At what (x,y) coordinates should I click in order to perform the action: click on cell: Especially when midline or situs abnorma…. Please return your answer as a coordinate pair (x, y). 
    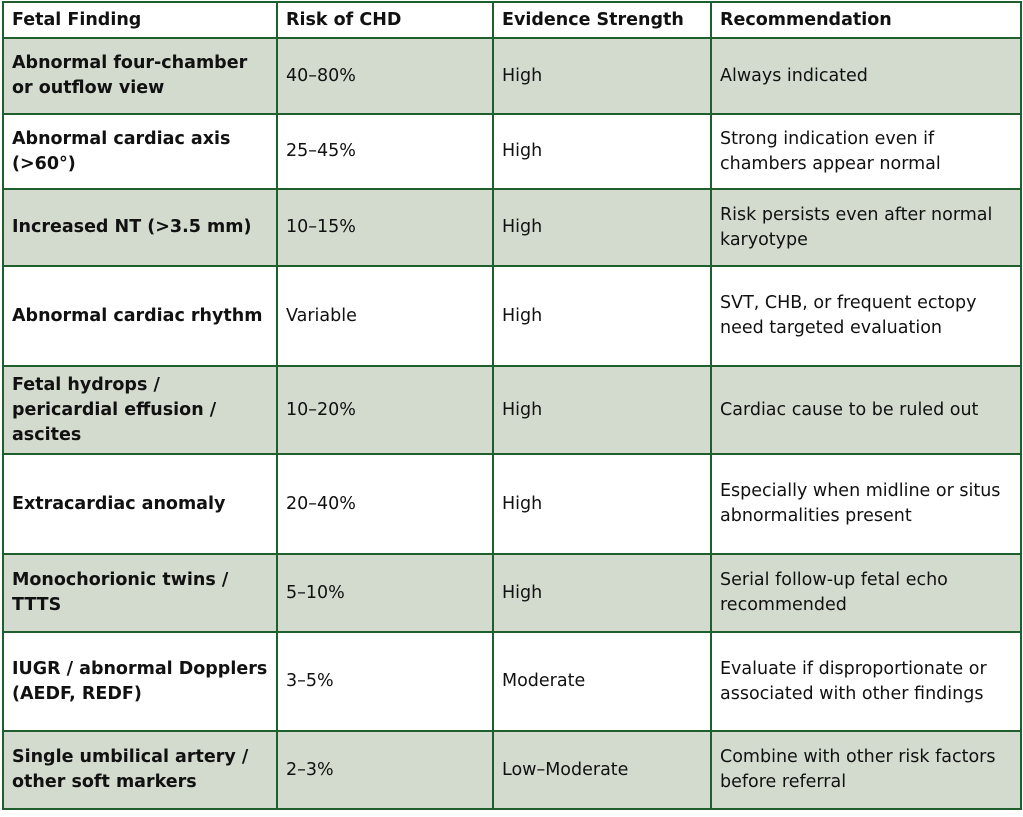
    Looking at the image, I should click on (866, 504).